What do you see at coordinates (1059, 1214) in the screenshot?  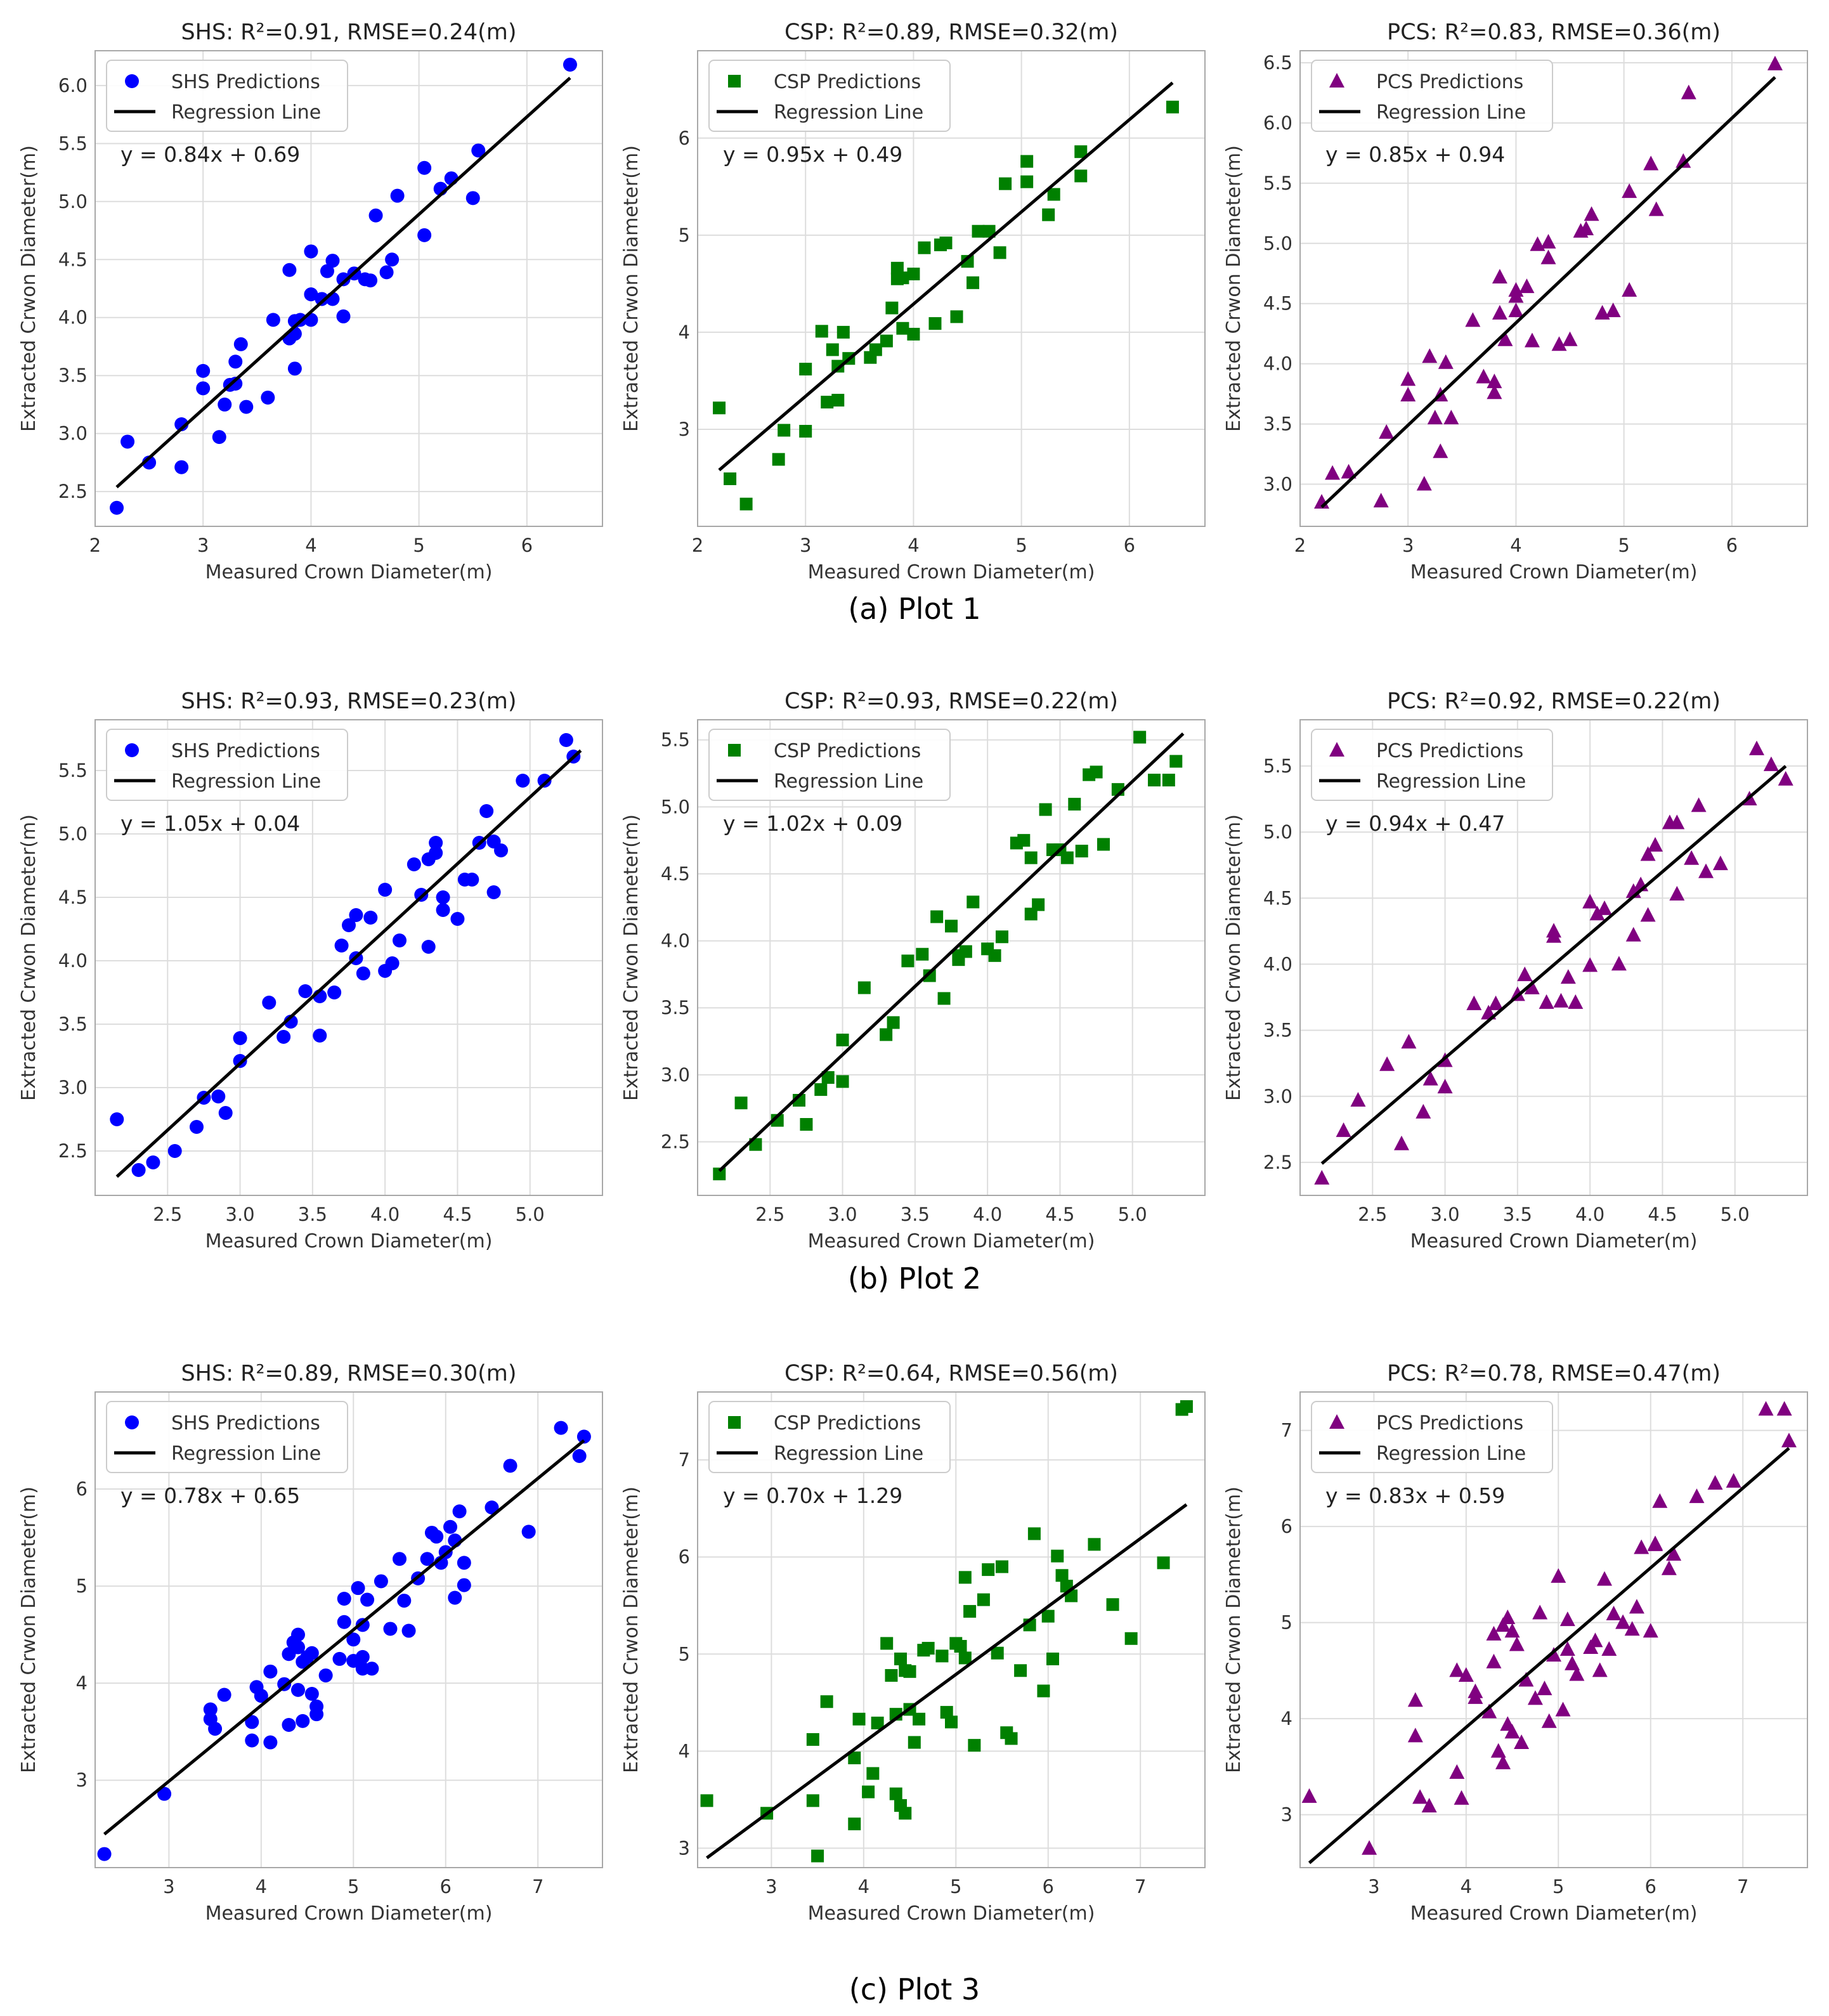 I see `x-tick-label: 4.5` at bounding box center [1059, 1214].